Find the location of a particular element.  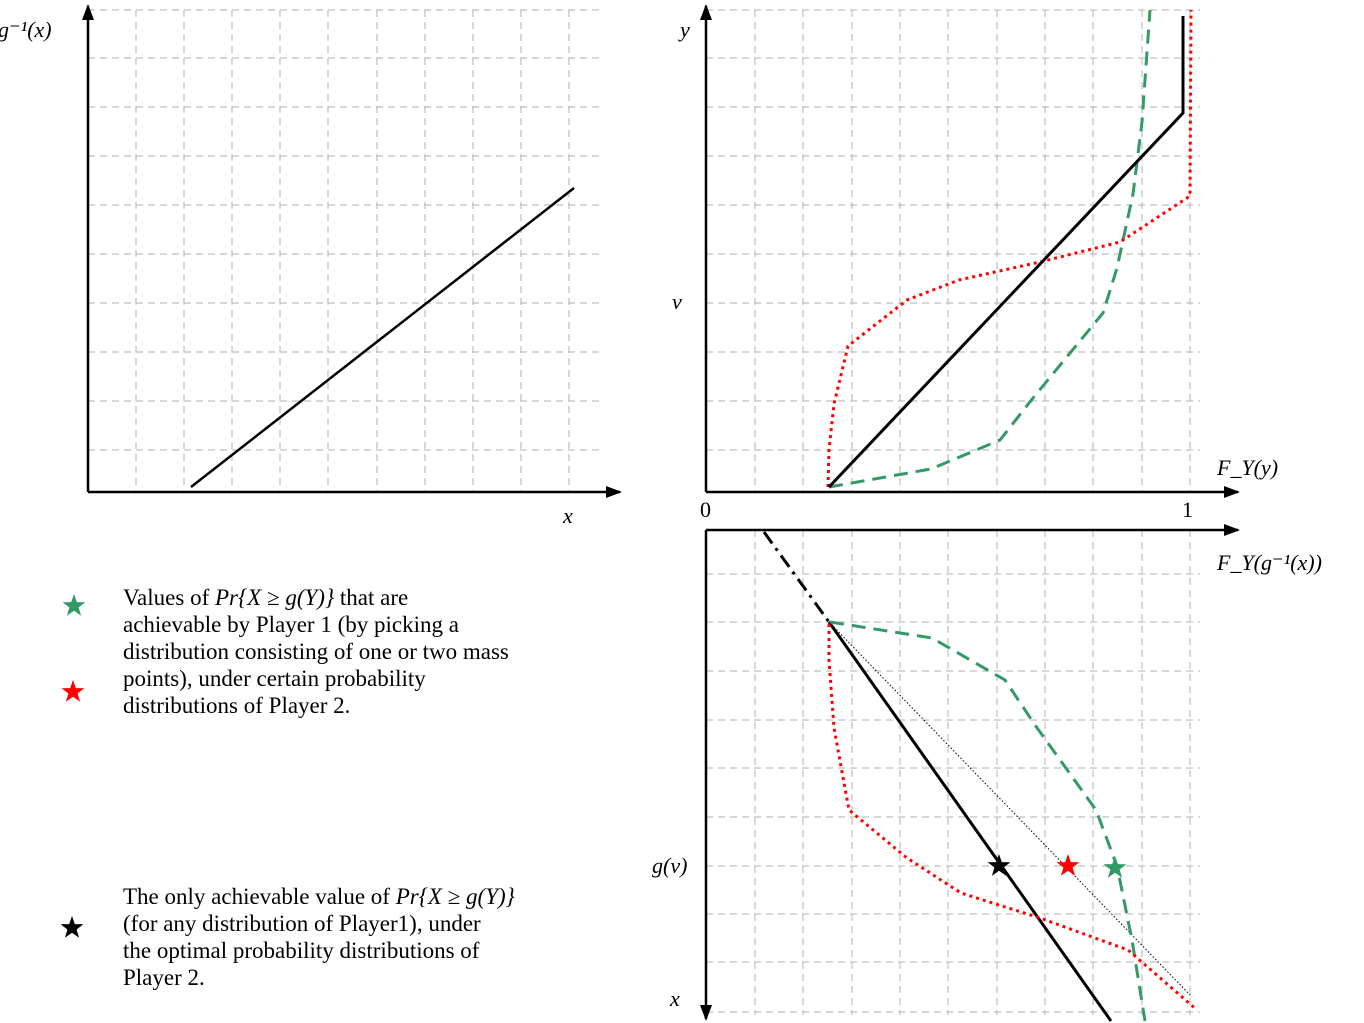

transformed-green-dashed is located at coordinates (988, 821).